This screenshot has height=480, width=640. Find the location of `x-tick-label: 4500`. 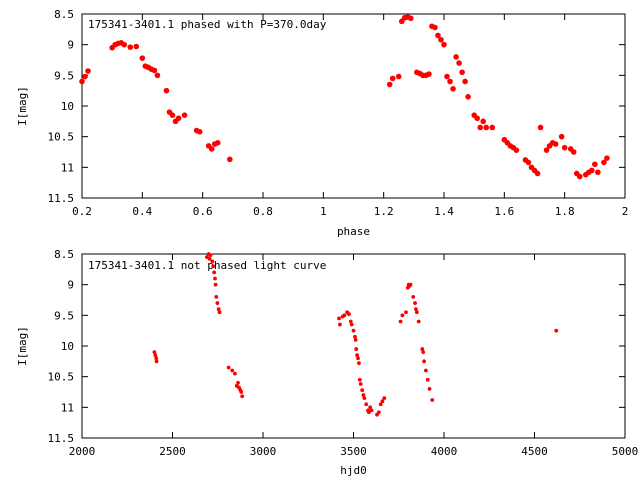

x-tick-label: 4500 is located at coordinates (534, 451).